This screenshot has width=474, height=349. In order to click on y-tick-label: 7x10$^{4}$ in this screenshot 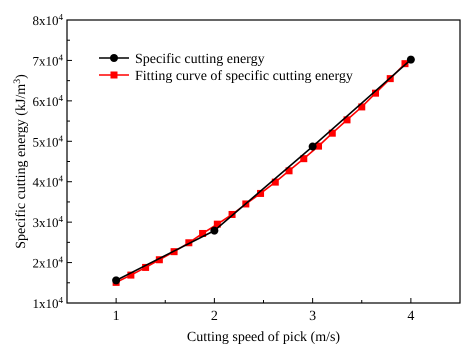, I will do `click(48, 60)`.